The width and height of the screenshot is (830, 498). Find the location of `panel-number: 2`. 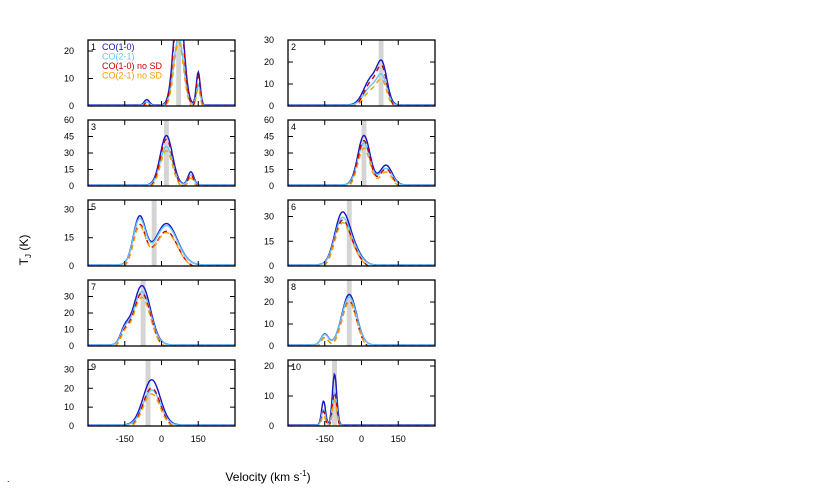

panel-number: 2 is located at coordinates (293, 47).